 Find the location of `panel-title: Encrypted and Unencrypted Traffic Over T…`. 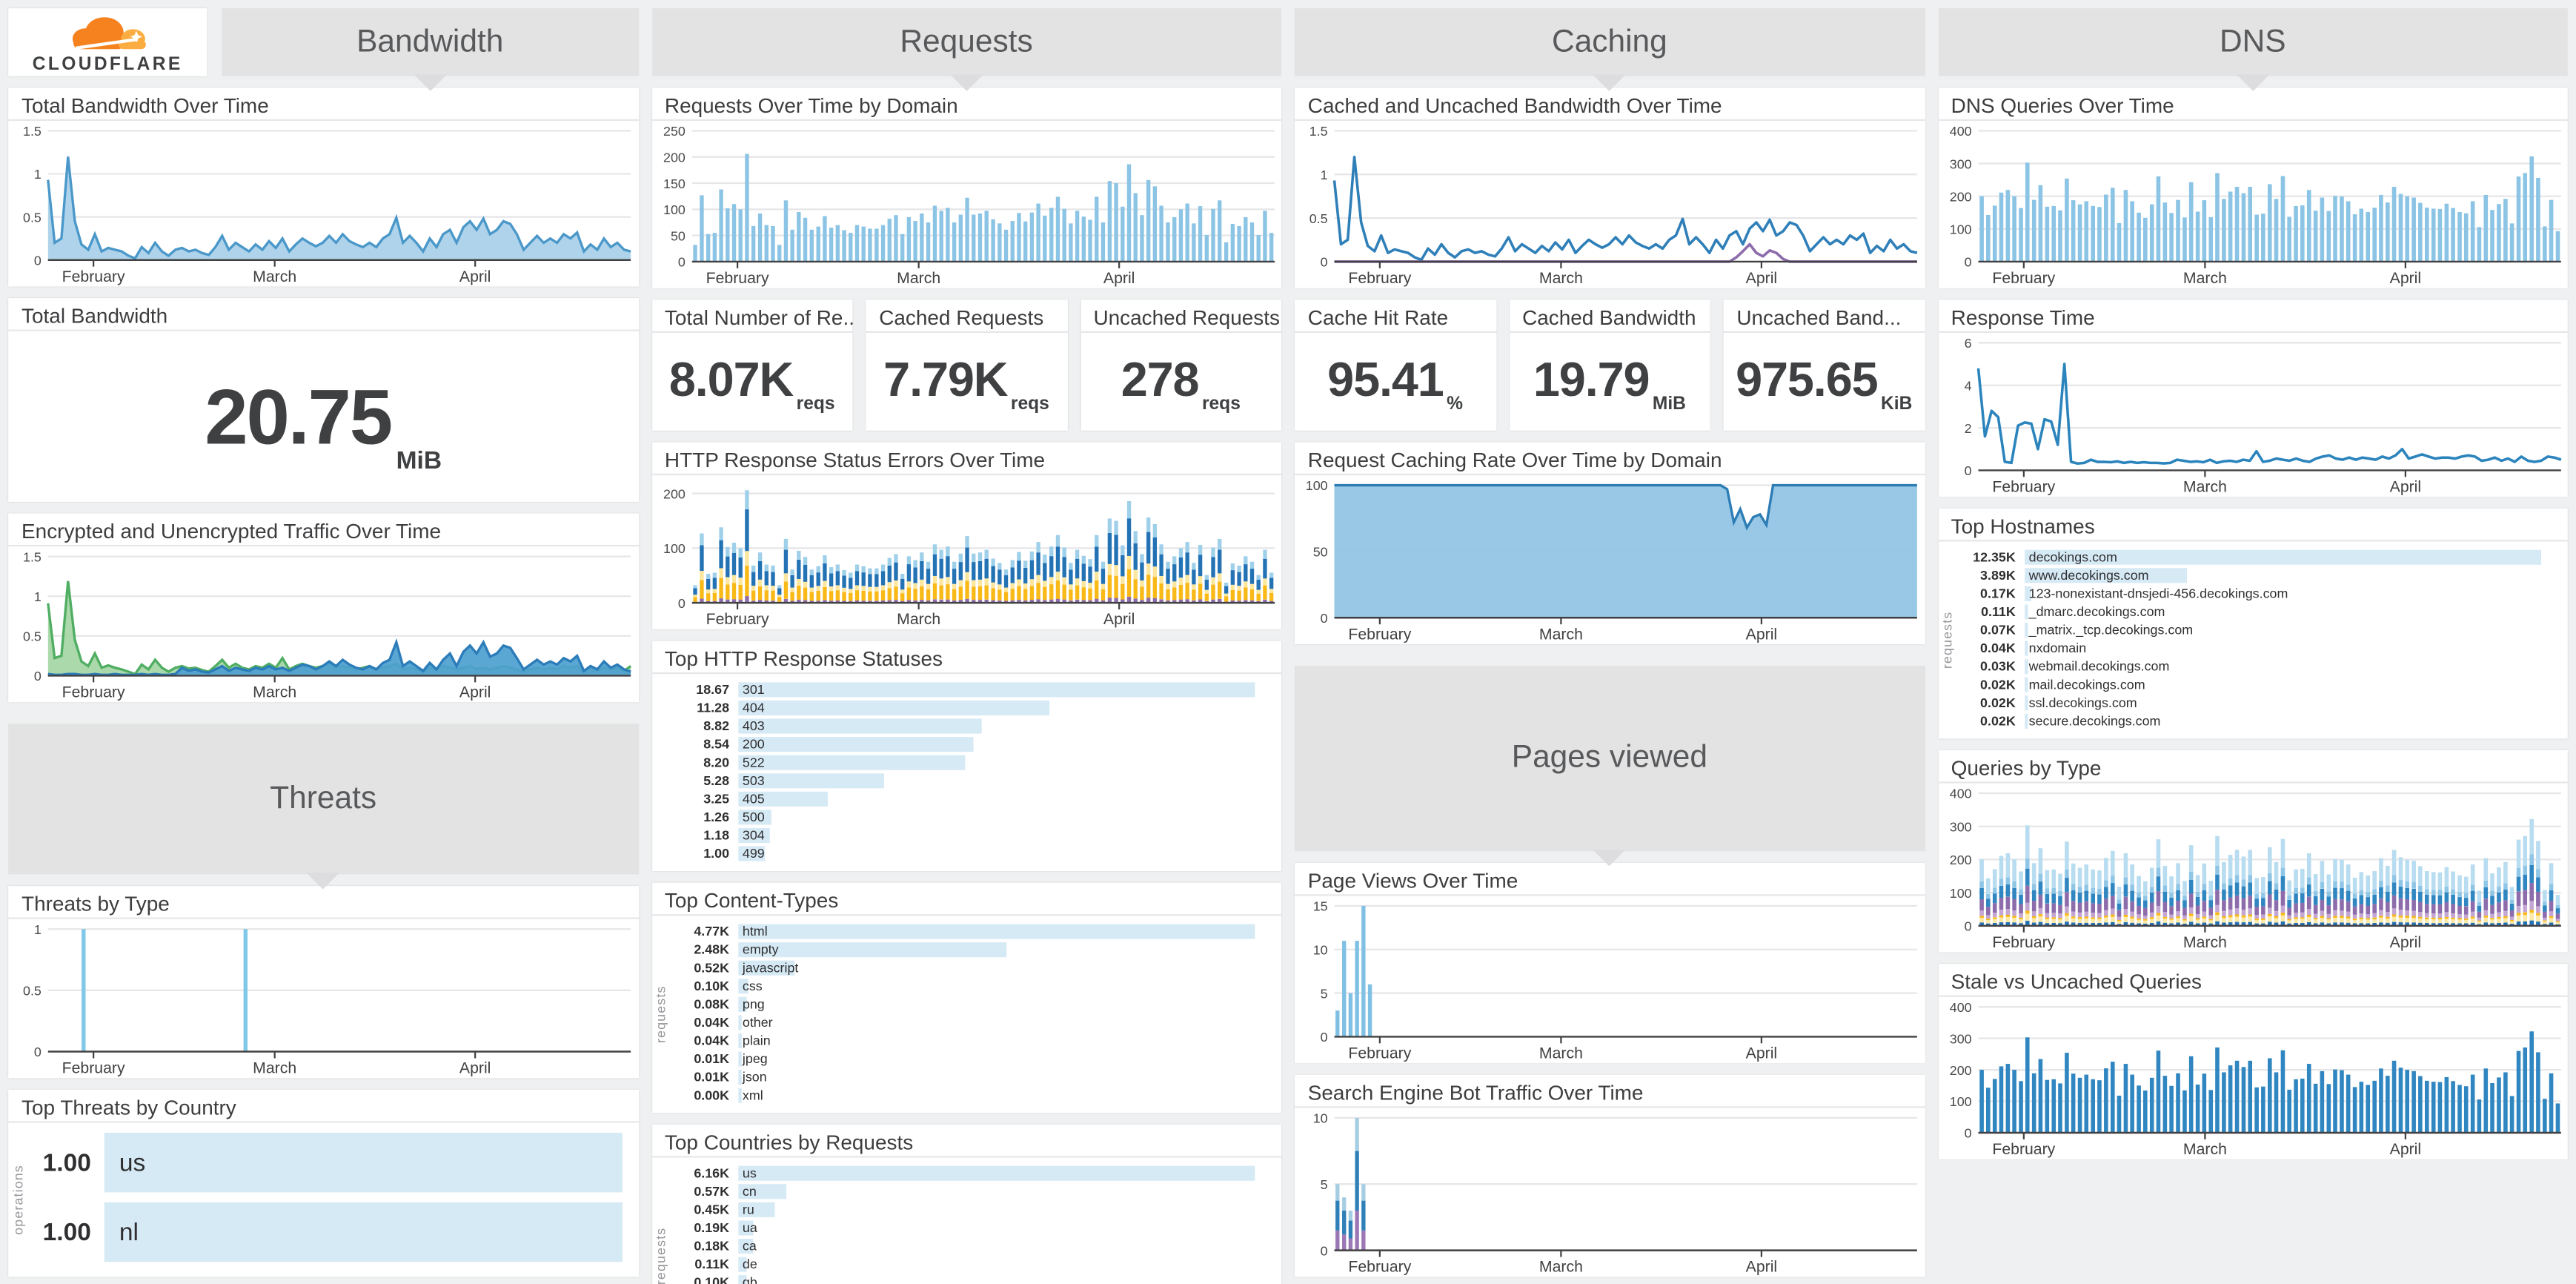

panel-title: Encrypted and Unencrypted Traffic Over T… is located at coordinates (323, 530).